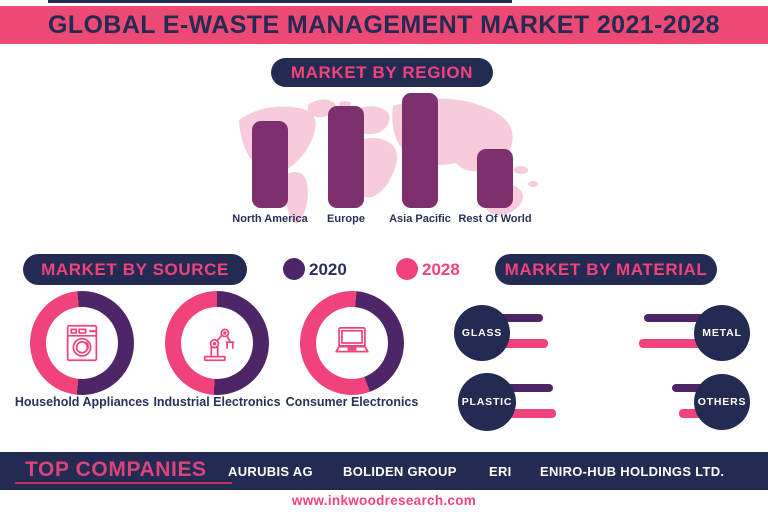 Image resolution: width=768 pixels, height=512 pixels. Describe the element at coordinates (352, 345) in the screenshot. I see `laptop-icon` at that location.